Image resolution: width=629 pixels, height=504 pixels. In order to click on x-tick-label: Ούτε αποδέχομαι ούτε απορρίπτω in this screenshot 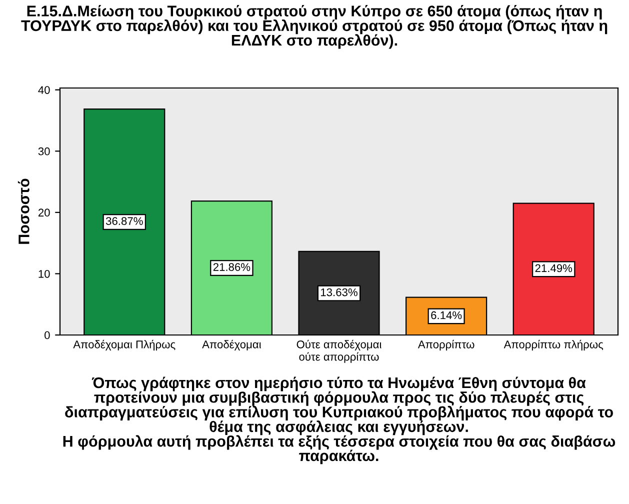, I will do `click(339, 351)`.